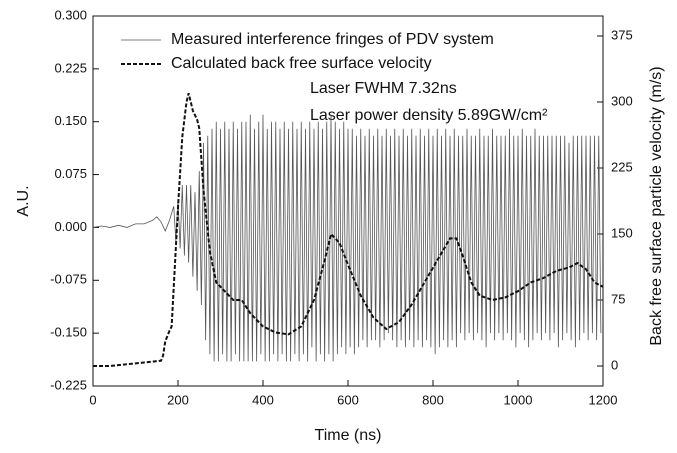 This screenshot has height=453, width=677. Describe the element at coordinates (348, 399) in the screenshot. I see `x-tick-label: 600` at that location.